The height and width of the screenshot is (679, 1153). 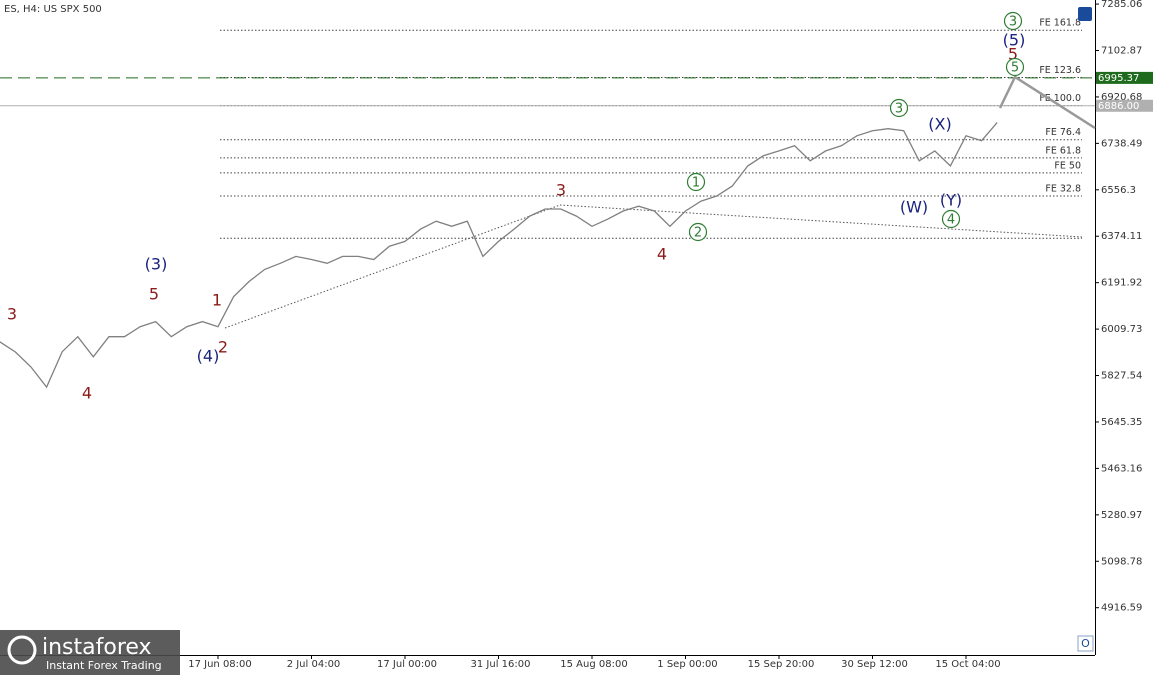 I want to click on y-tick-label: 5280.97, so click(x=1121, y=515).